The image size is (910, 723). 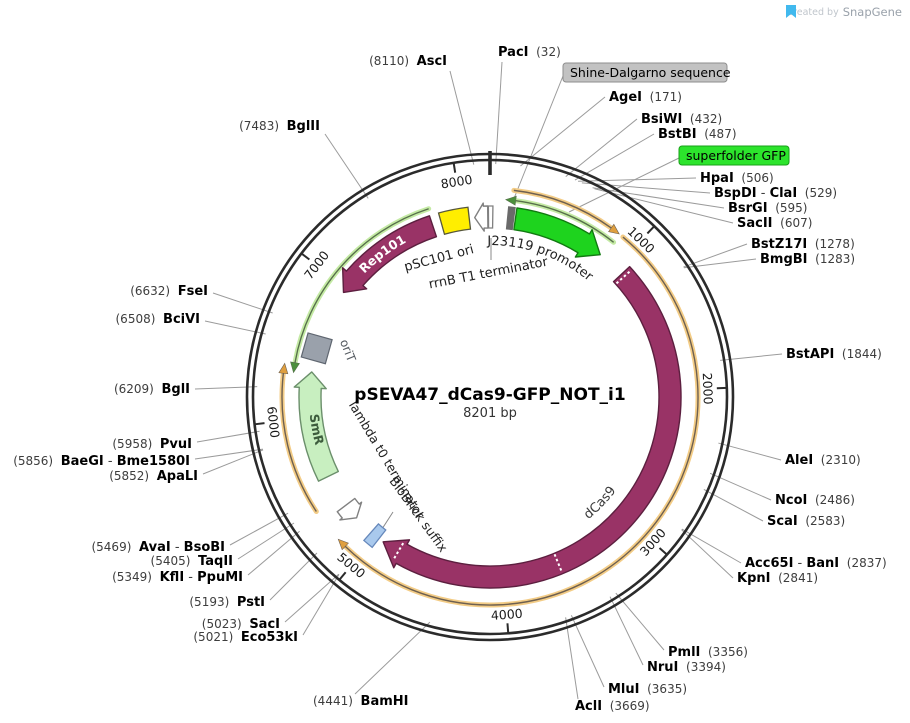 I want to click on tick-label-7000: 7000, so click(x=316, y=265).